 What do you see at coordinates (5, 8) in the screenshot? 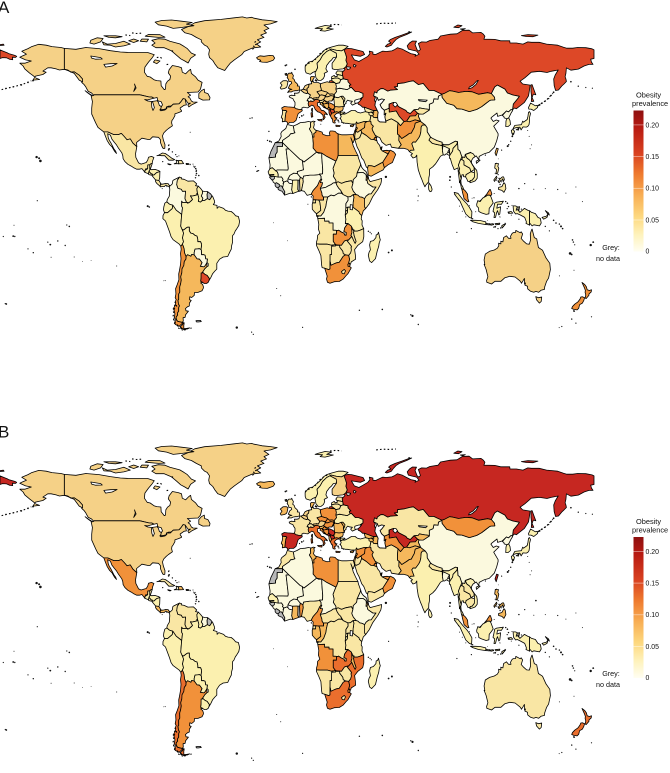
I see `svg-text: A` at bounding box center [5, 8].